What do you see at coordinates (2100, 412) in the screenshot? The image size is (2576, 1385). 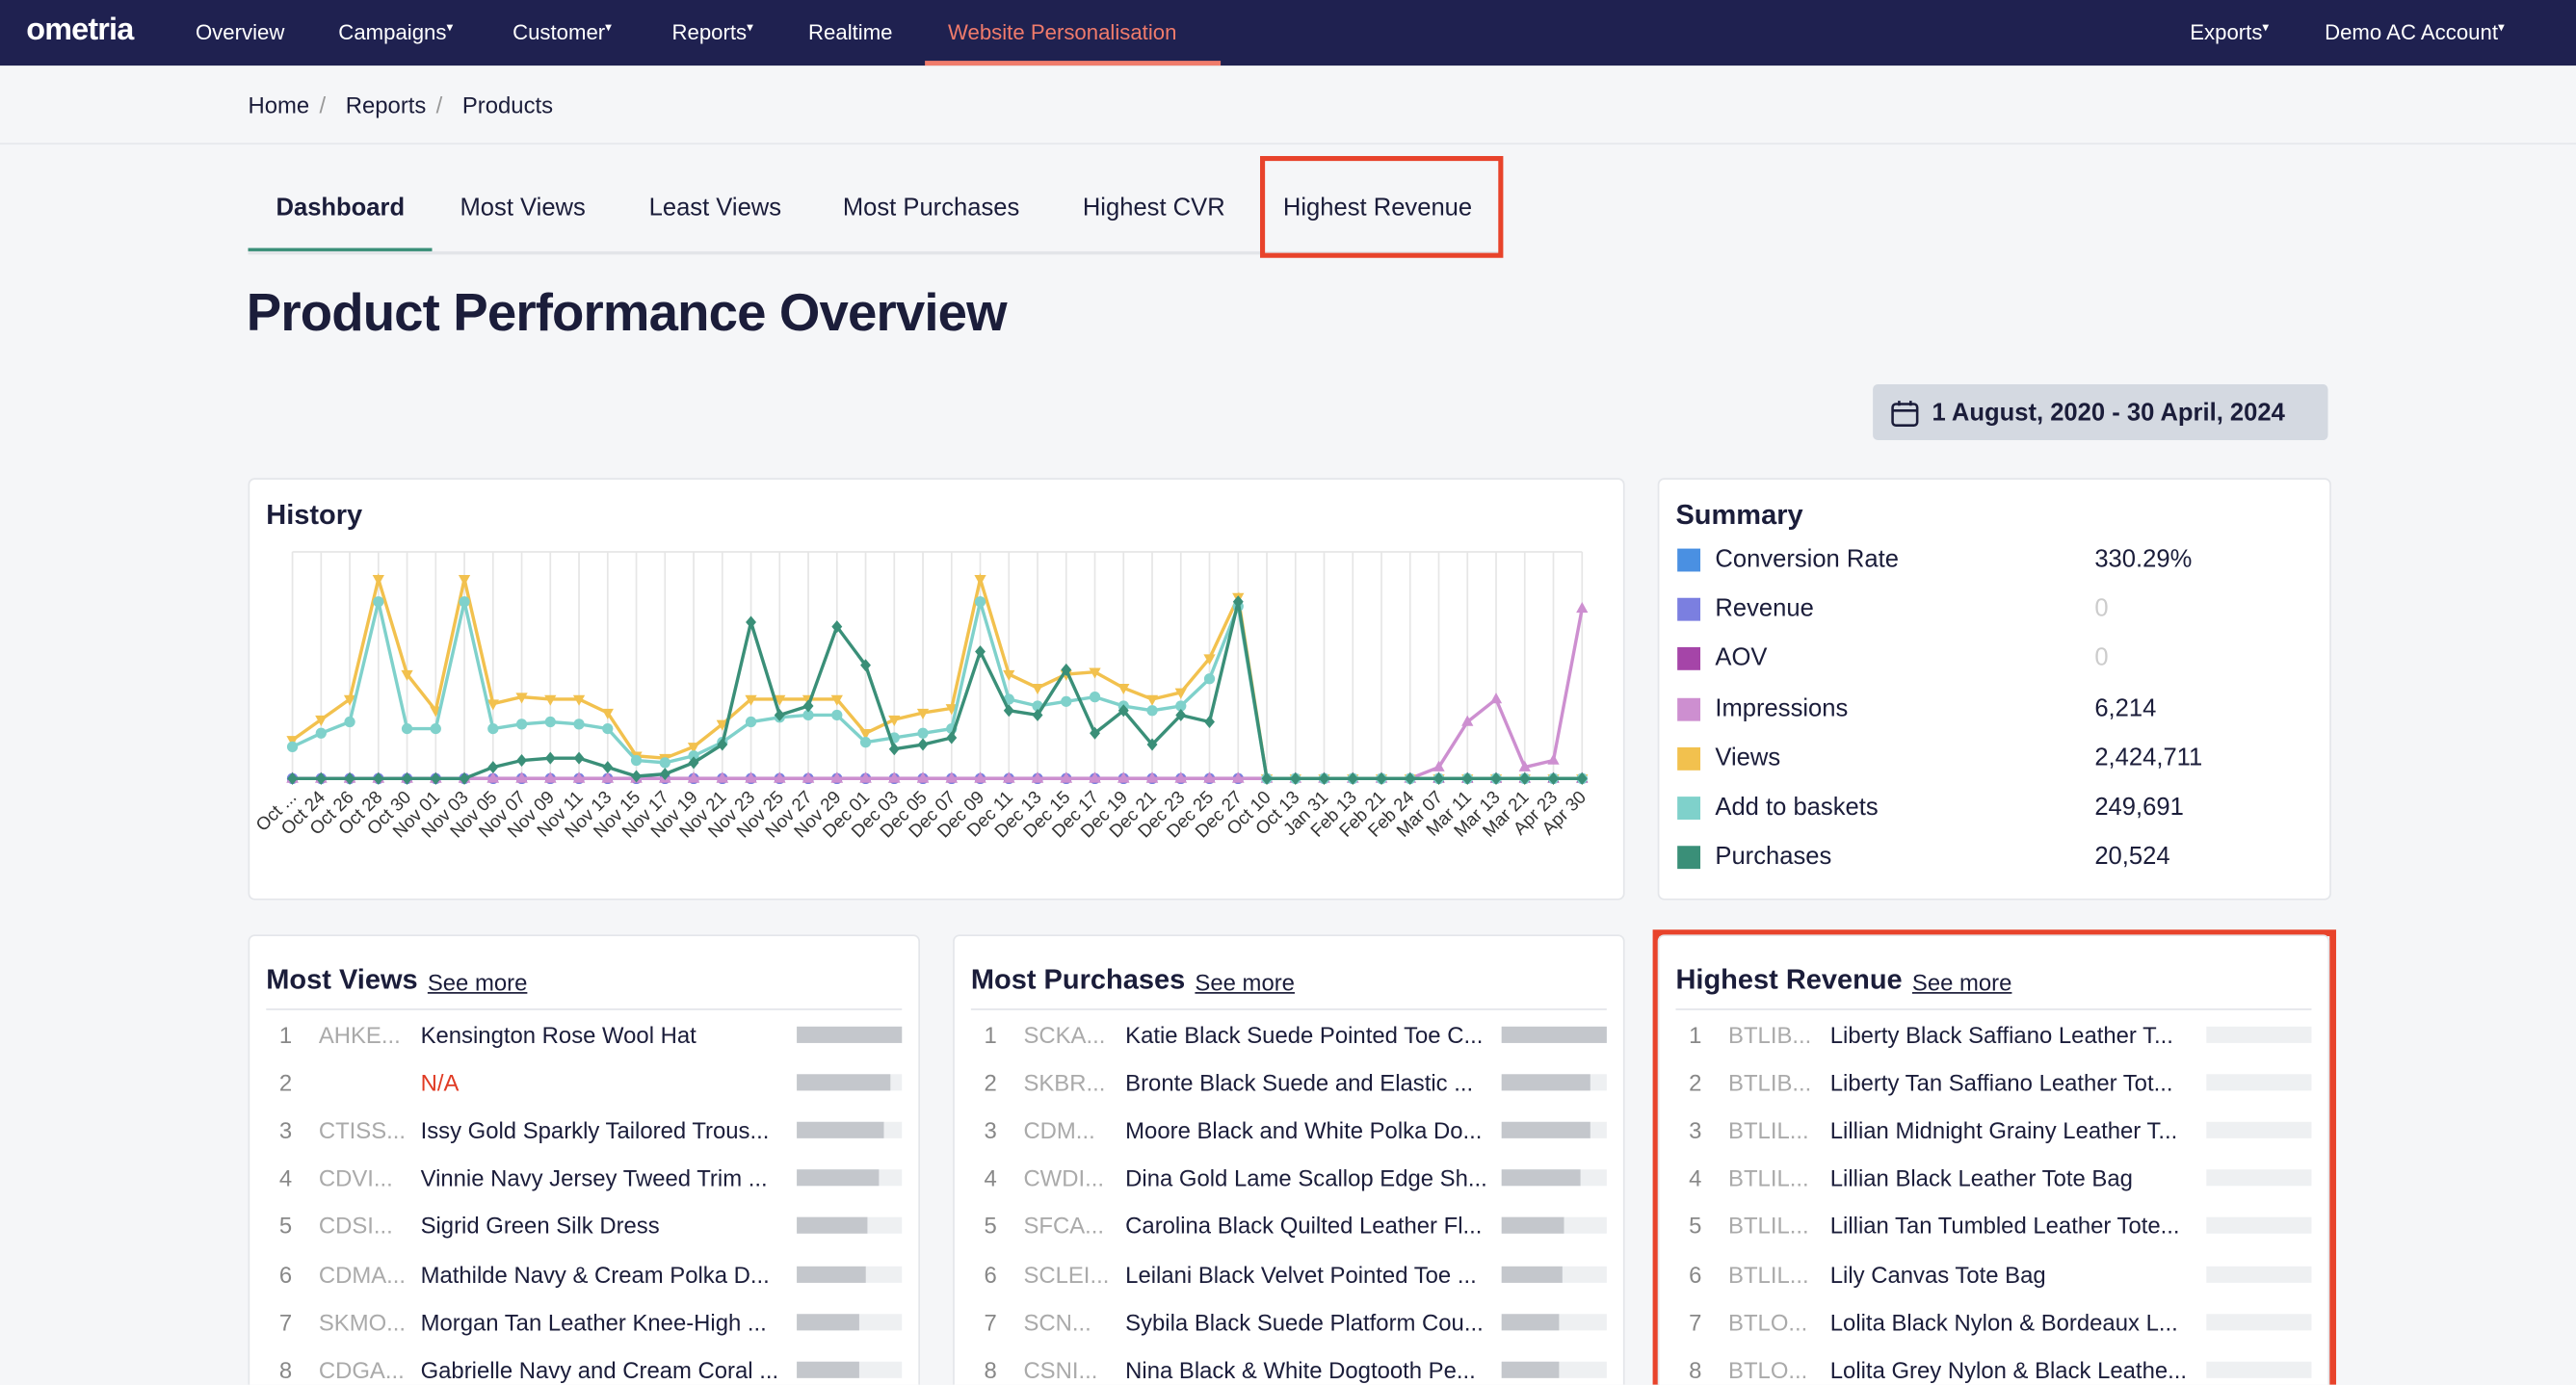 I see `date-picker: 1 August, 2020 - 30 April, 2024` at bounding box center [2100, 412].